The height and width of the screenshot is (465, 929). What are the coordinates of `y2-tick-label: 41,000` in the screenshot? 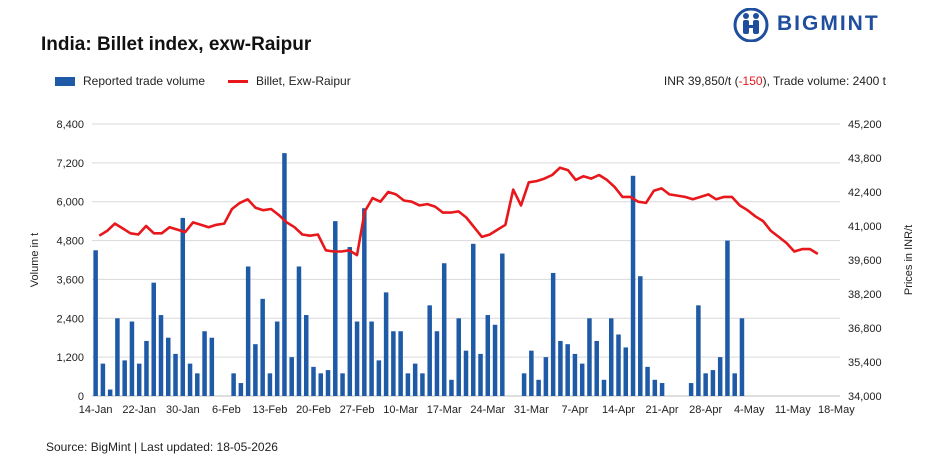 It's located at (865, 227).